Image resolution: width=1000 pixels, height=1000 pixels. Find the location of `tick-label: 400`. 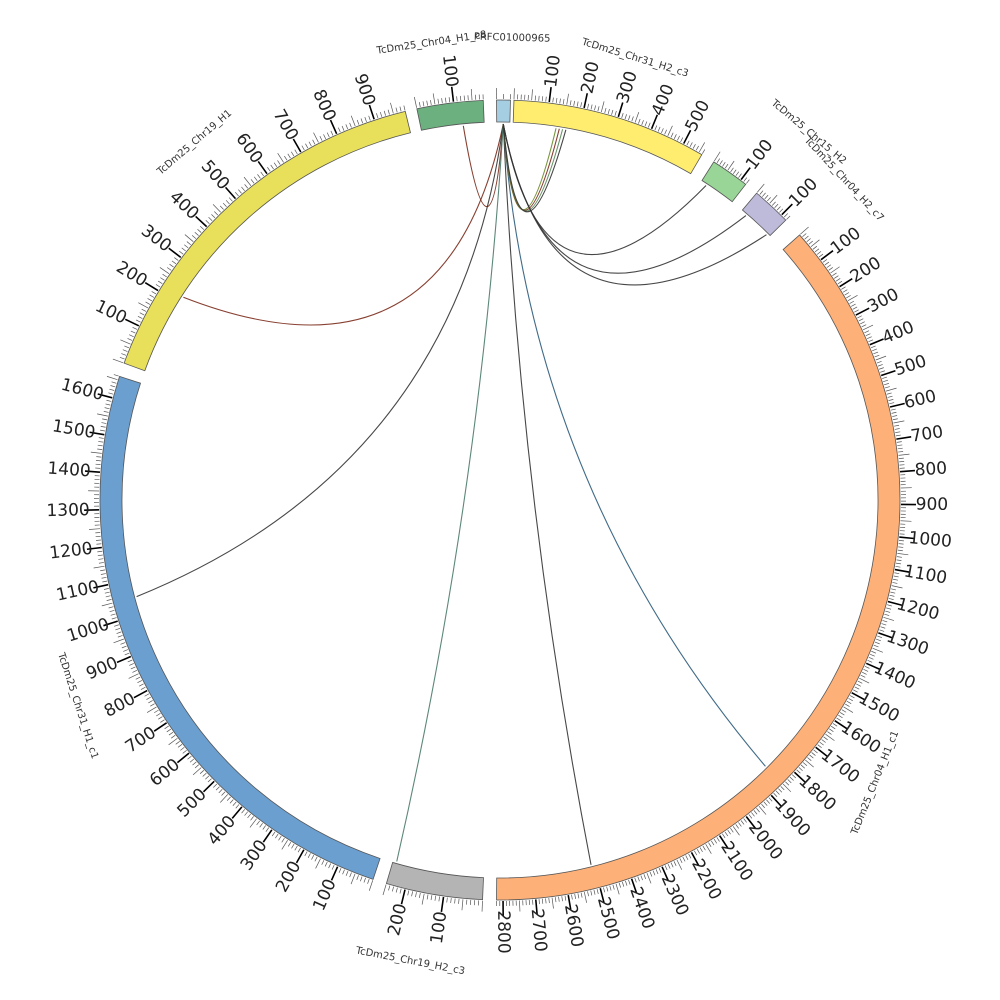

tick-label: 400 is located at coordinates (898, 332).